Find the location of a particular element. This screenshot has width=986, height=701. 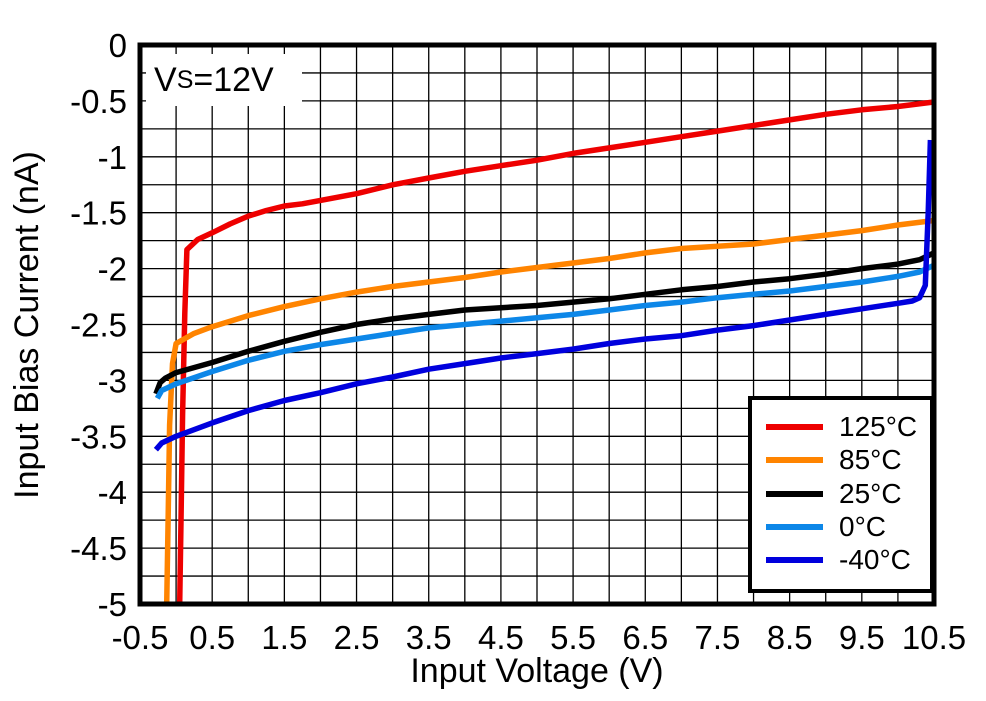

legend: 125°C 85°C 25°C 0°C -40°C is located at coordinates (841, 494).